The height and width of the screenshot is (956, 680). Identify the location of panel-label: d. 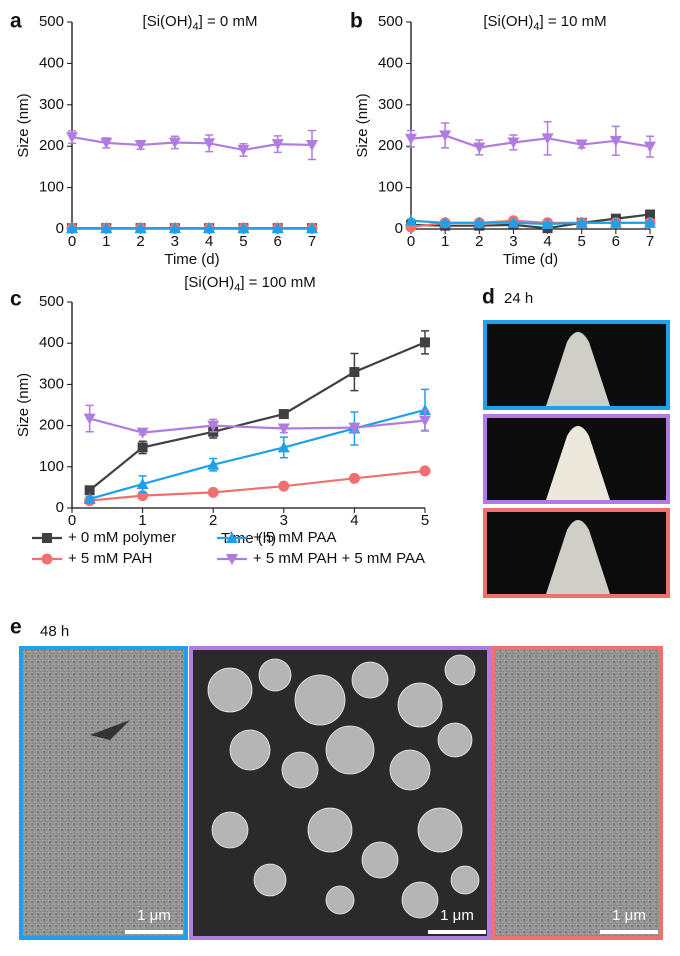
(488, 297).